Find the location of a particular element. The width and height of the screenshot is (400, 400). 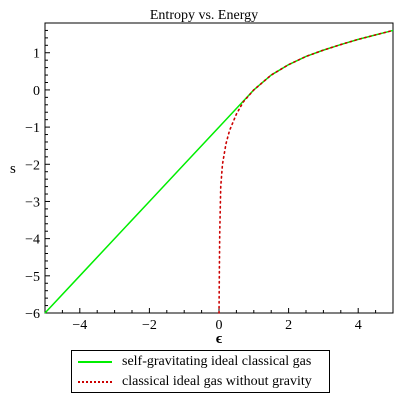

y-axis-label: s is located at coordinates (13, 169).